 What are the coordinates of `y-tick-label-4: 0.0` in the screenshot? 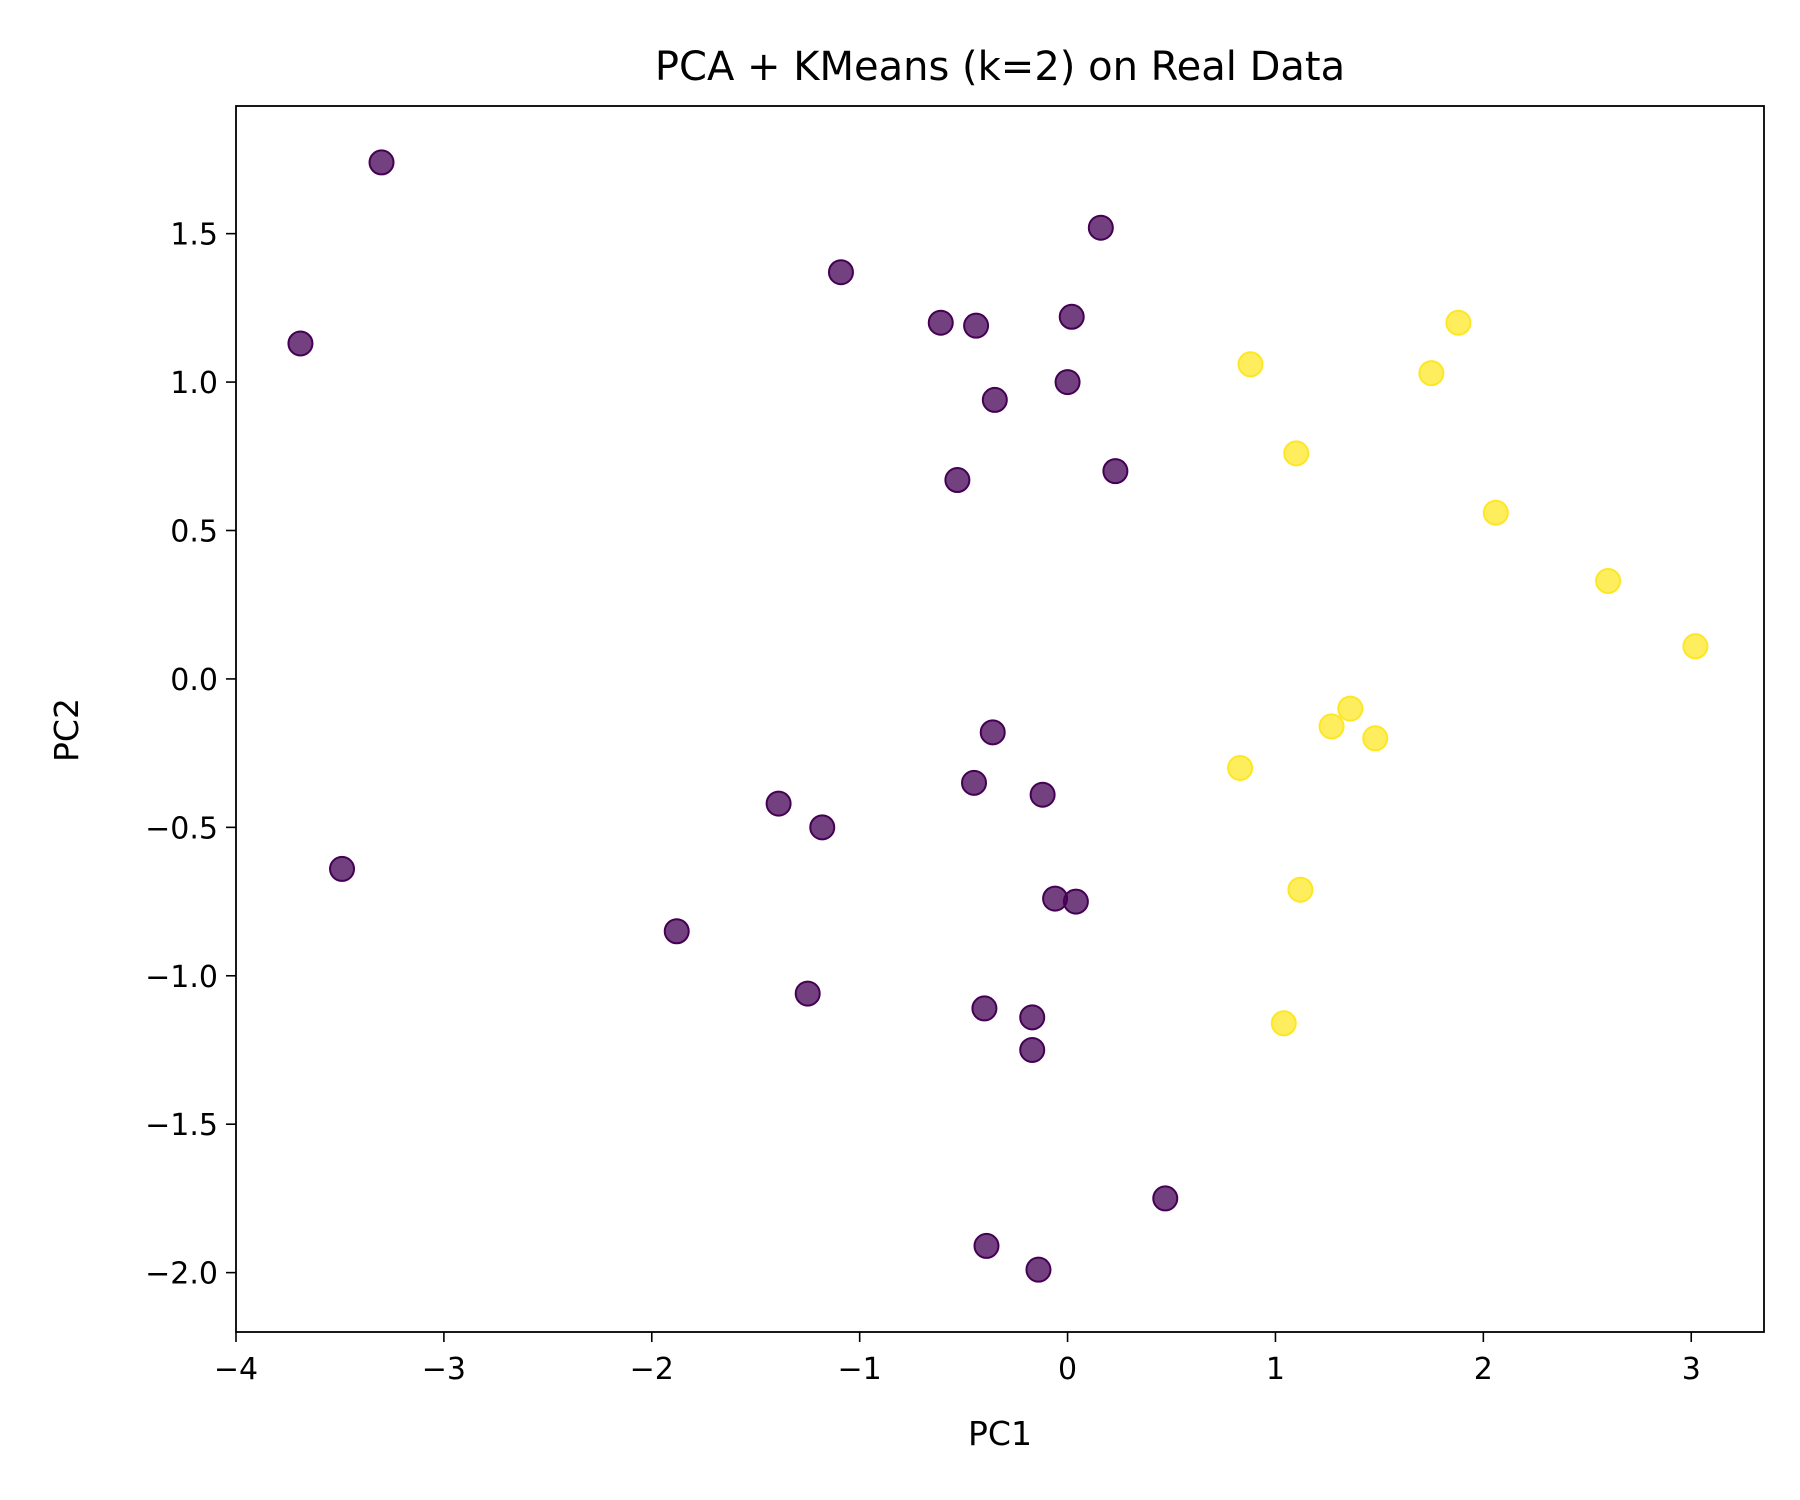 It's located at (194, 680).